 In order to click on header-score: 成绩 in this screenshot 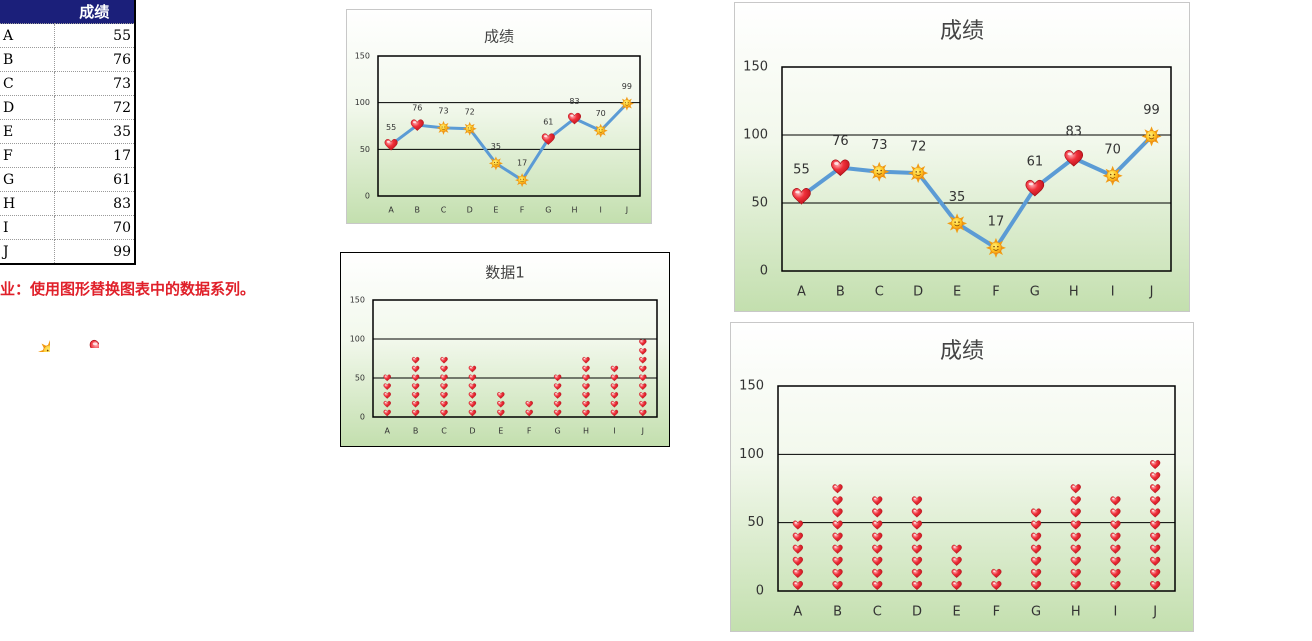, I will do `click(94, 12)`.